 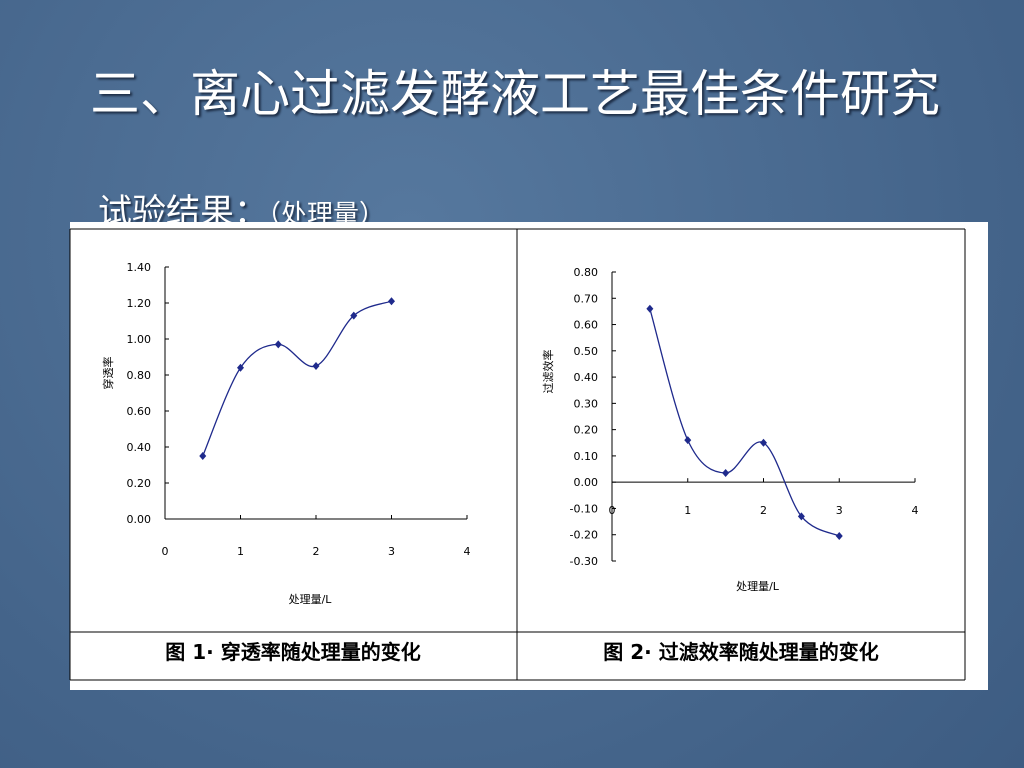 What do you see at coordinates (108, 373) in the screenshot?
I see `y-axis-label: 穿透率` at bounding box center [108, 373].